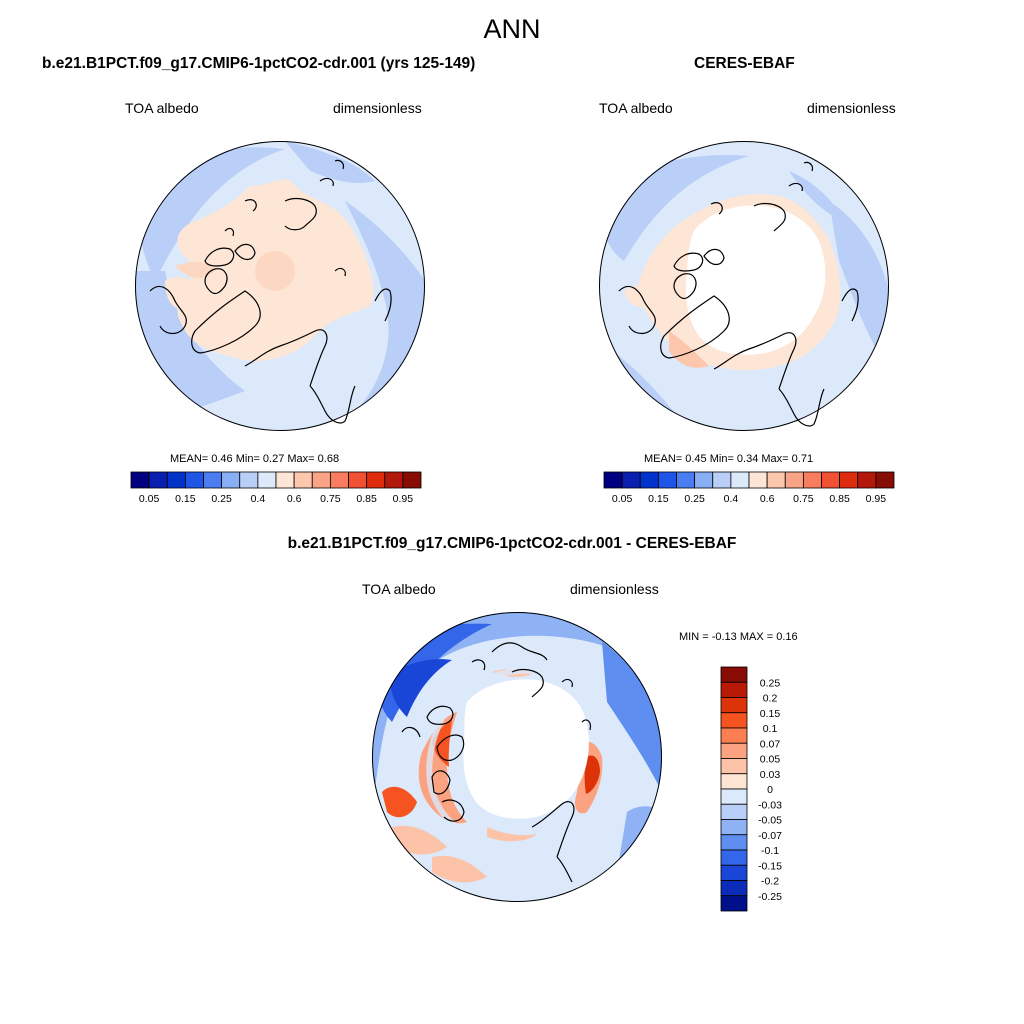  Describe the element at coordinates (330, 499) in the screenshot. I see `colorbar-model-tick-label: 0.75` at that location.